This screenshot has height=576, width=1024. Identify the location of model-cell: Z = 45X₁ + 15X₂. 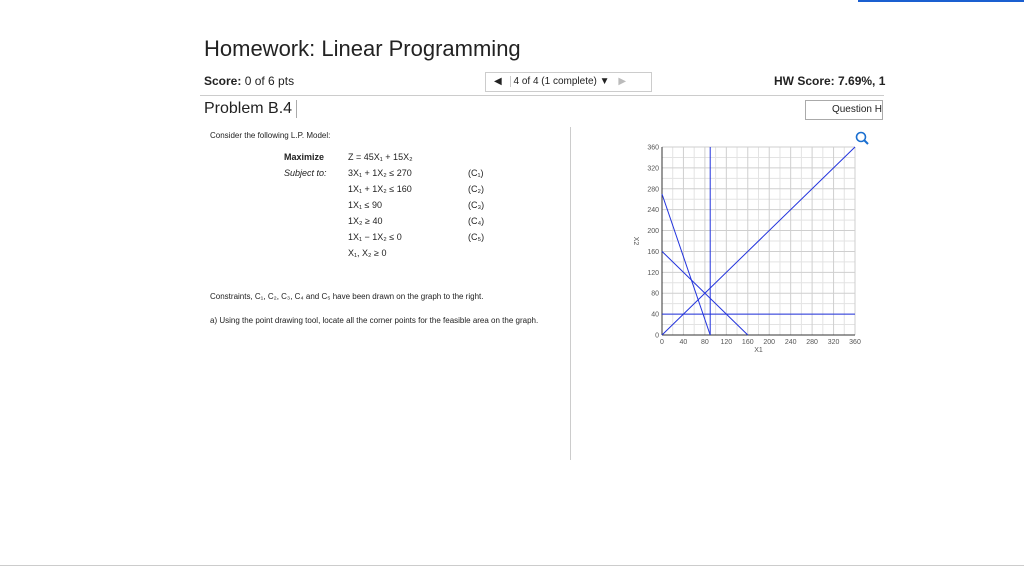
(380, 157).